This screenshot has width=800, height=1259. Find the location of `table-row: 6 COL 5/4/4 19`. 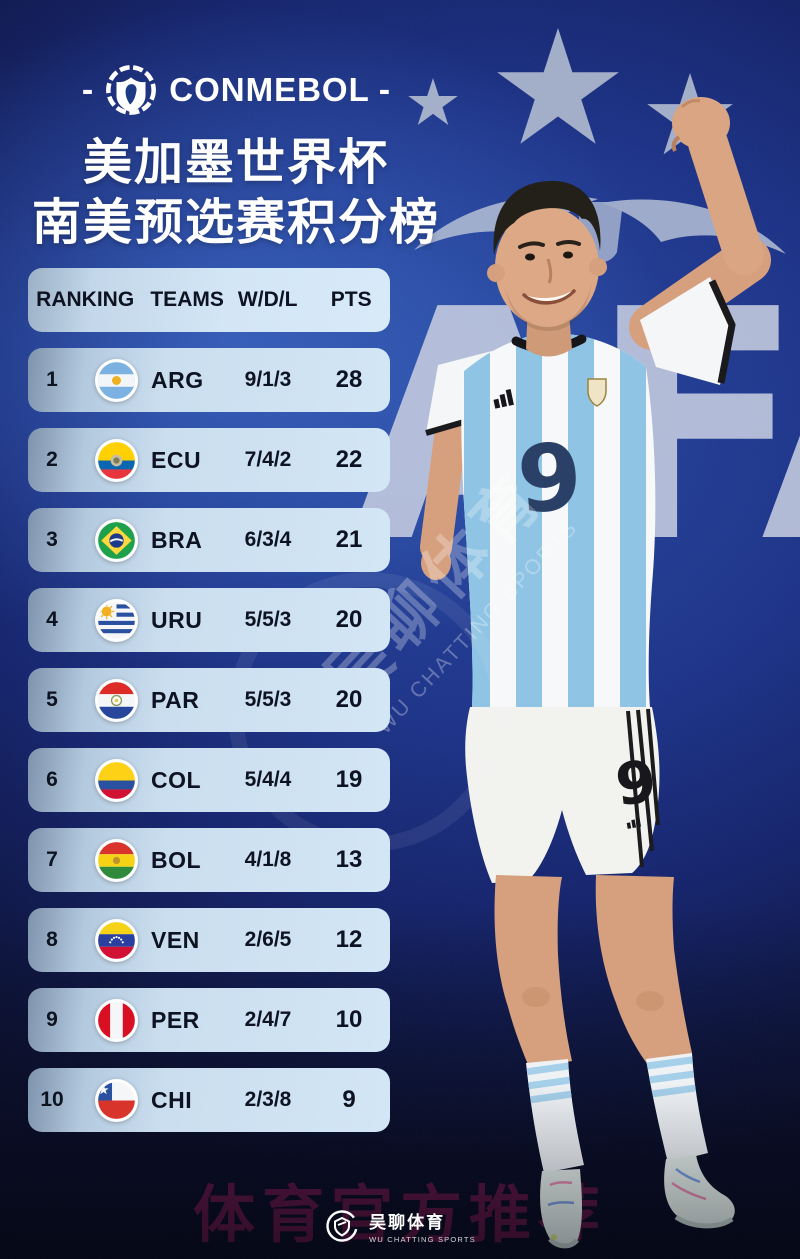

table-row: 6 COL 5/4/4 19 is located at coordinates (209, 780).